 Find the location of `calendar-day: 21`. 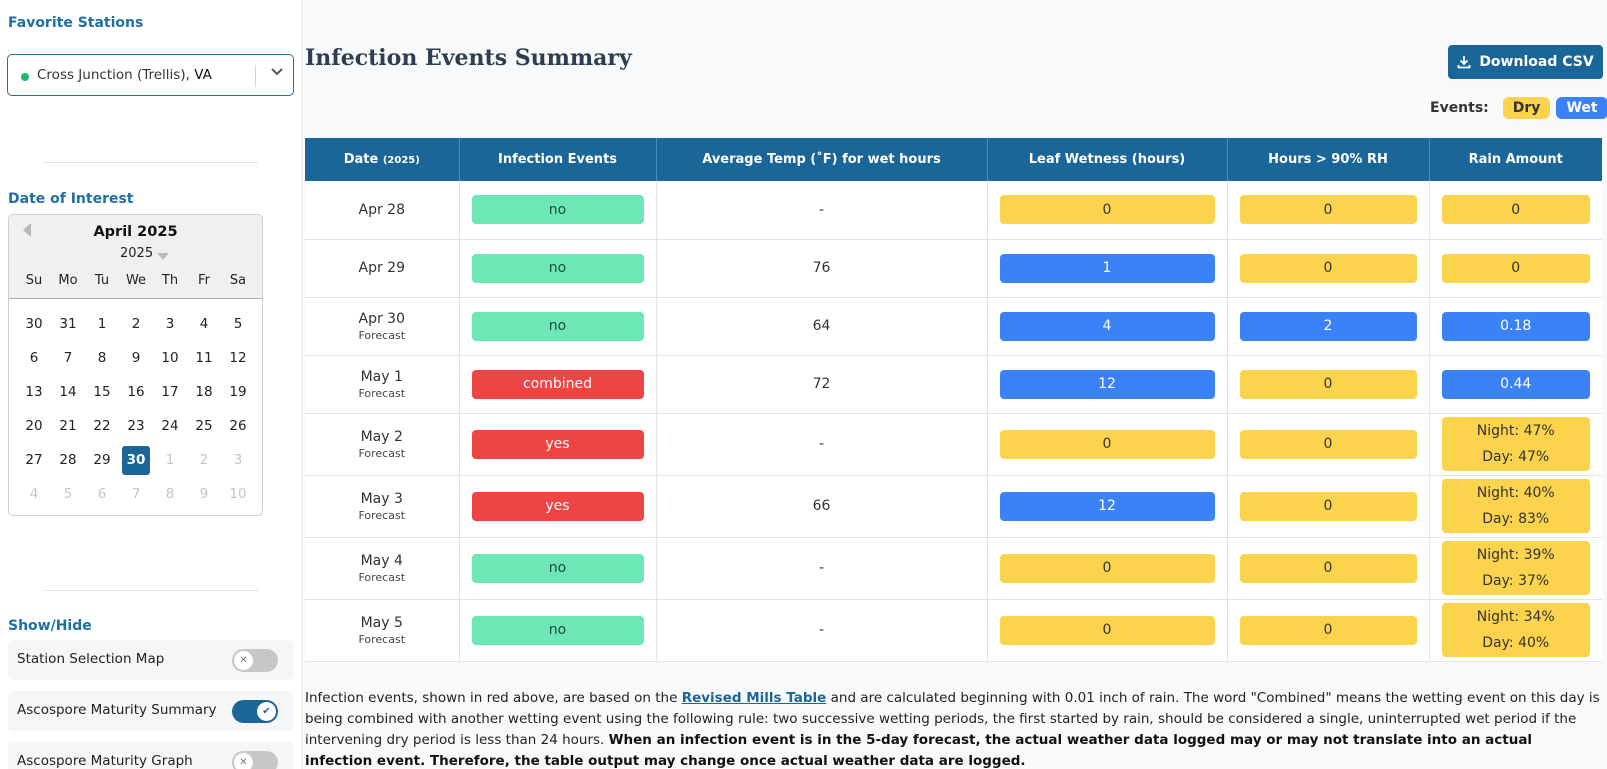

calendar-day: 21 is located at coordinates (68, 426).